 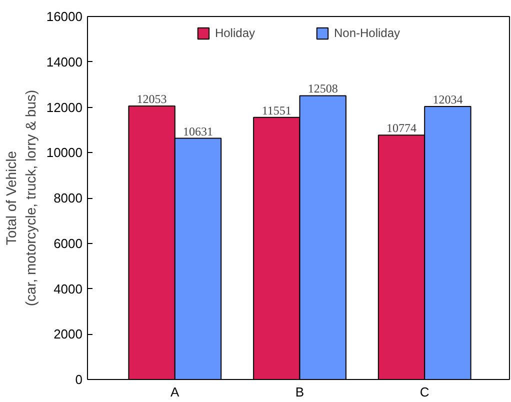 I want to click on data-label: 12053, so click(x=151, y=99).